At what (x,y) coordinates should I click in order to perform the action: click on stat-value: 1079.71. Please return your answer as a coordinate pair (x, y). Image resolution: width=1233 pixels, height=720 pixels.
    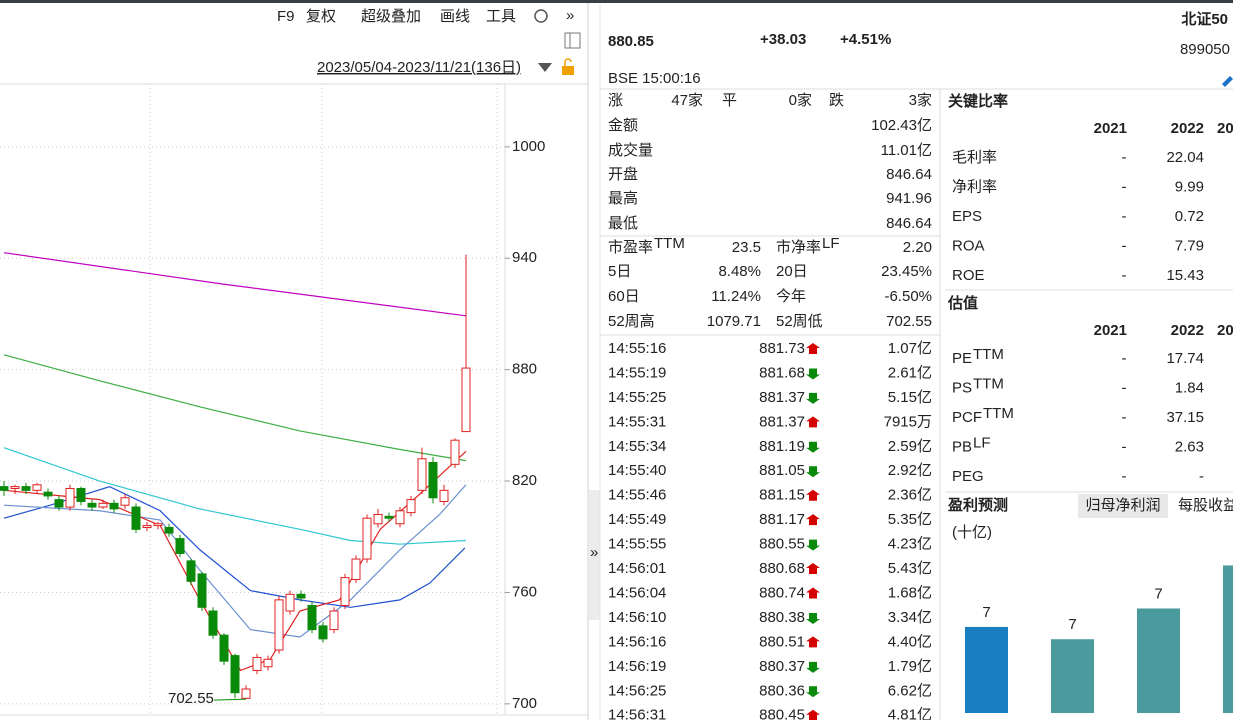
    Looking at the image, I should click on (734, 321).